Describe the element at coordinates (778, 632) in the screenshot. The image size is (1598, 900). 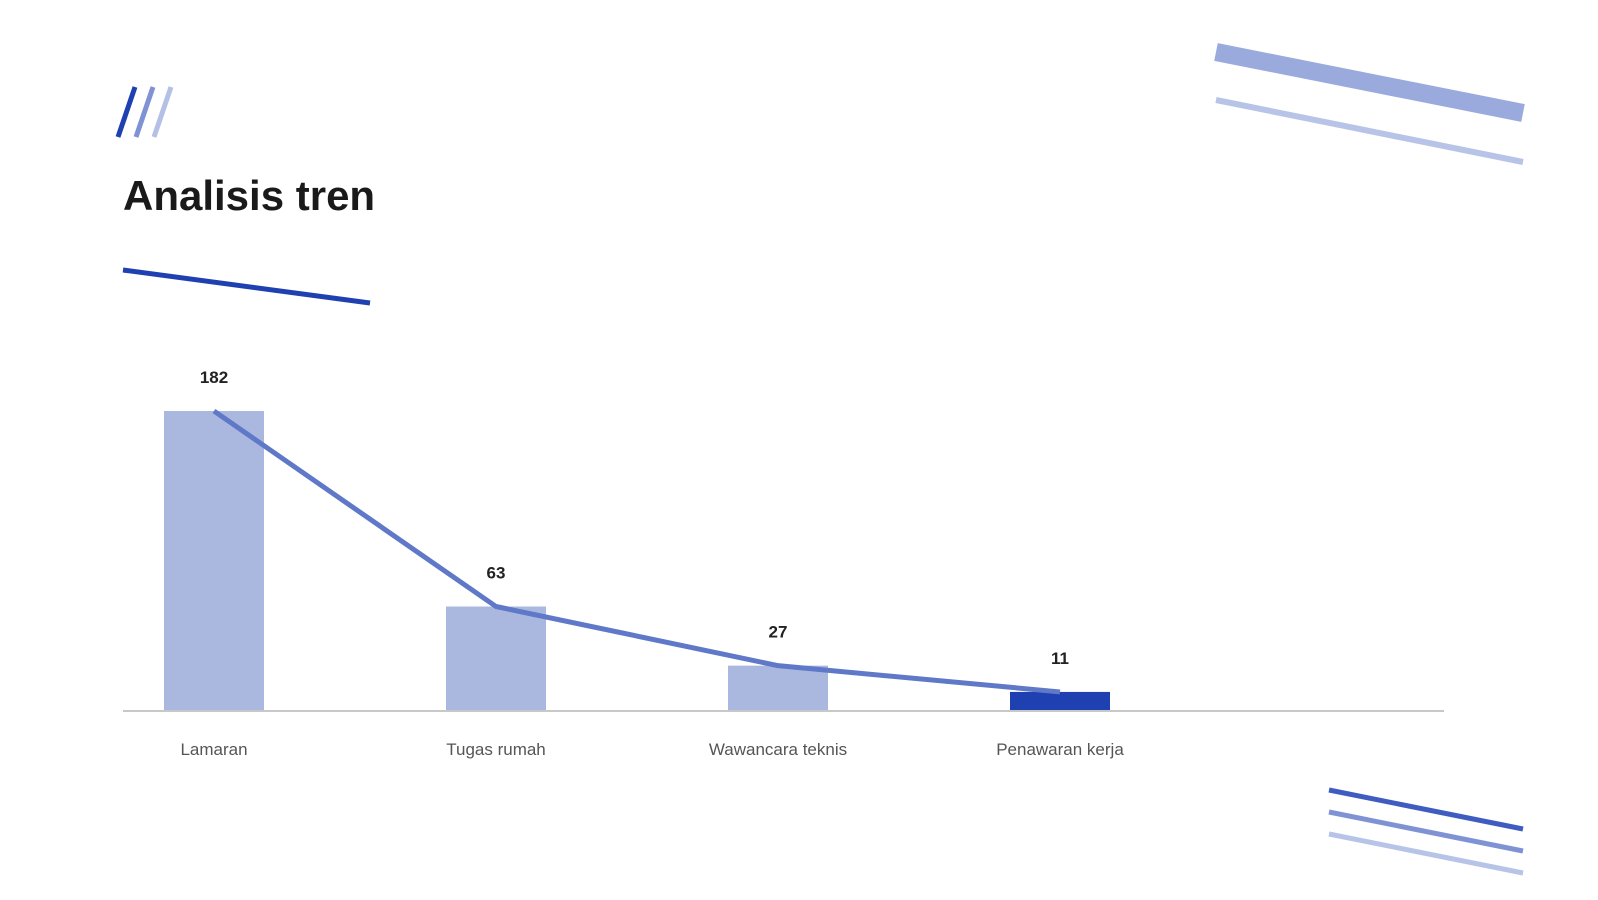
I see `data-label: 27` at that location.